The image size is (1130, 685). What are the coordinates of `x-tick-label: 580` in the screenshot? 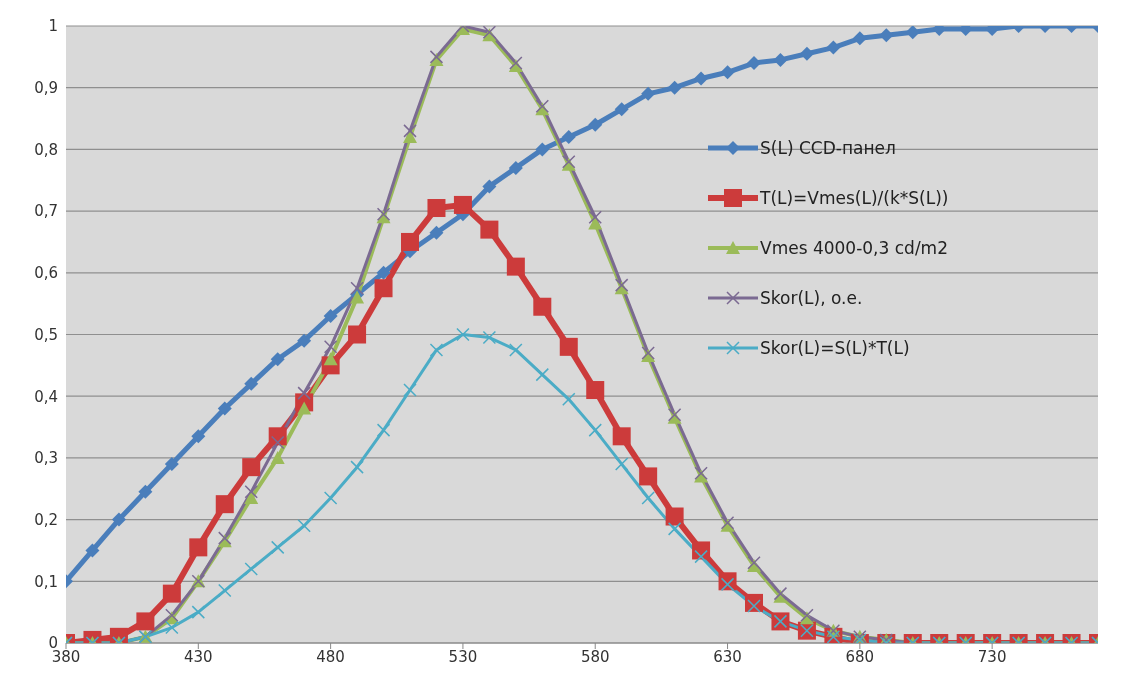 It's located at (595, 656).